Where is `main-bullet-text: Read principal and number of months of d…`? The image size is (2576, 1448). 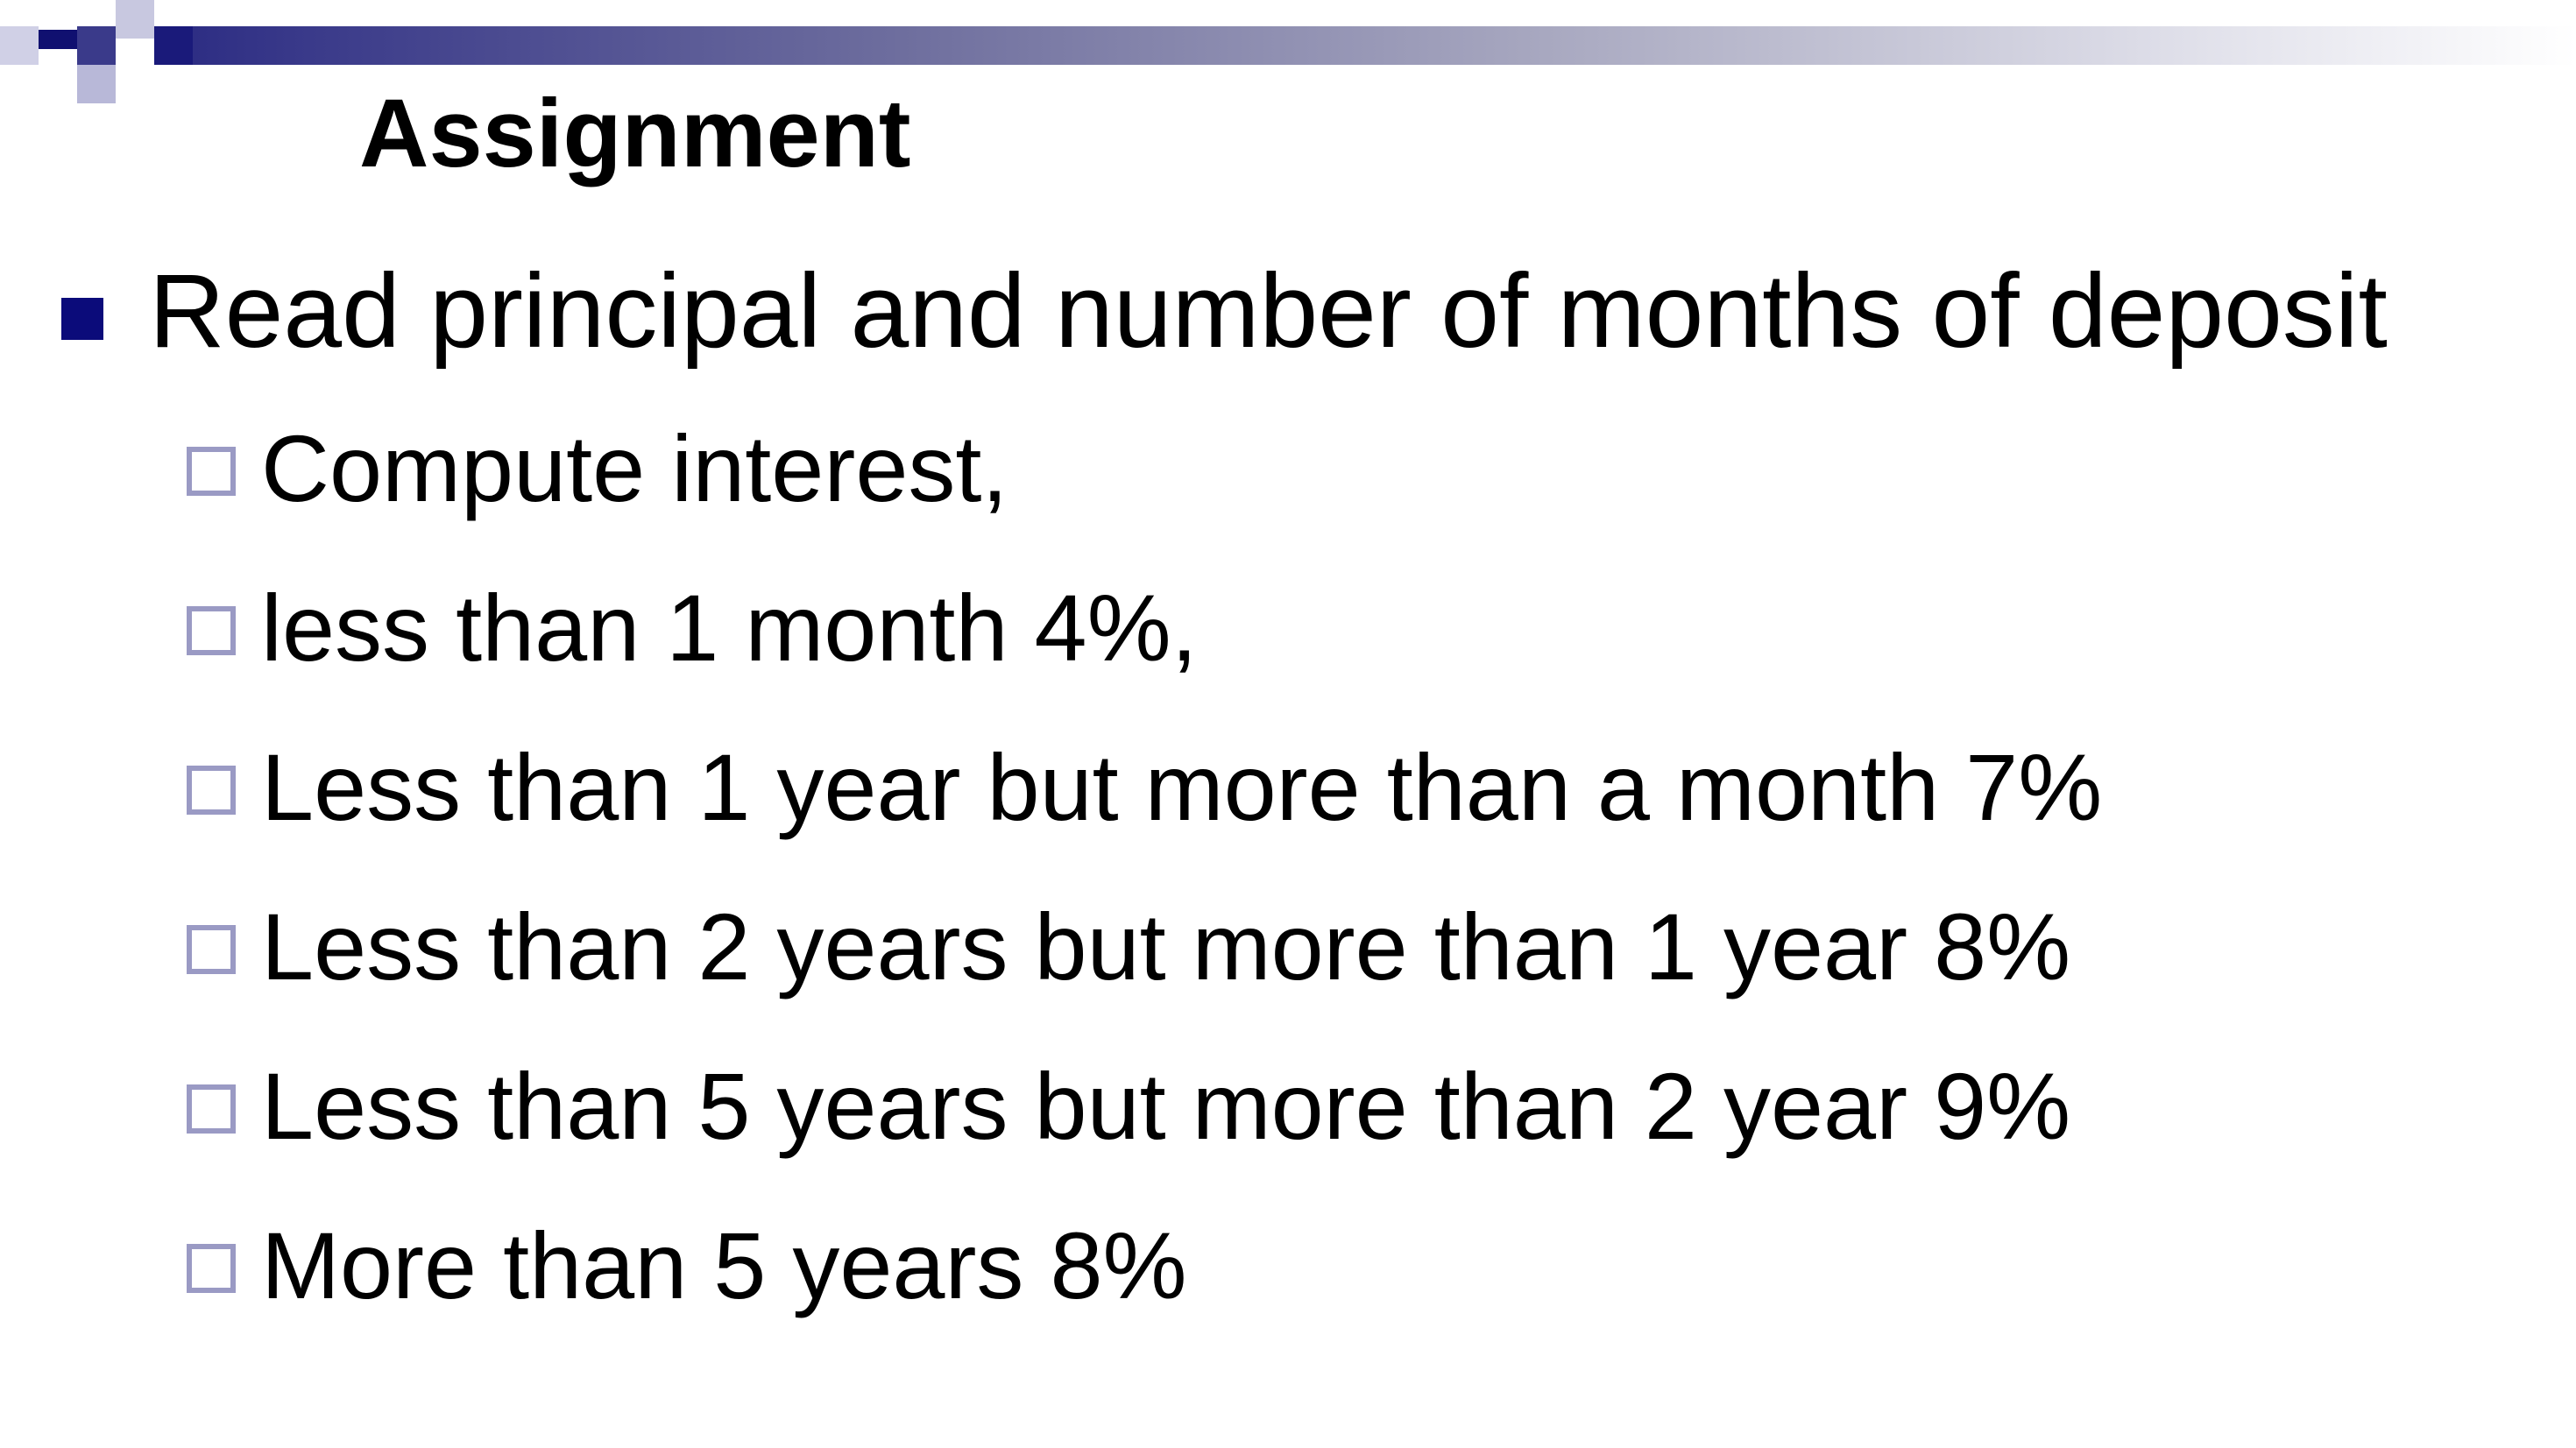 main-bullet-text: Read principal and number of months of d… is located at coordinates (1268, 311).